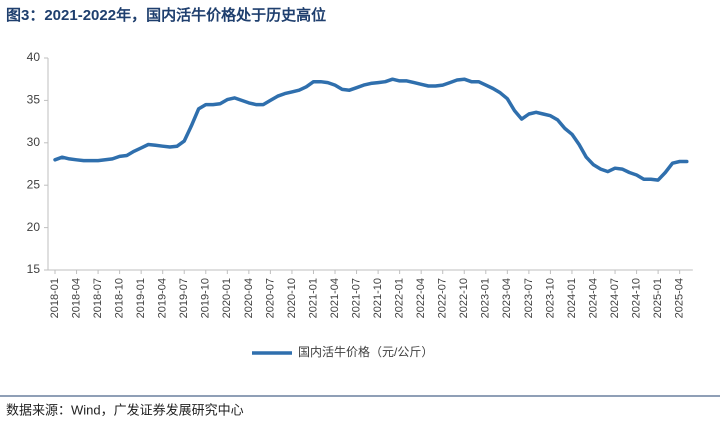 The image size is (720, 431). Describe the element at coordinates (507, 298) in the screenshot. I see `x-tick-label: 2023-04` at that location.